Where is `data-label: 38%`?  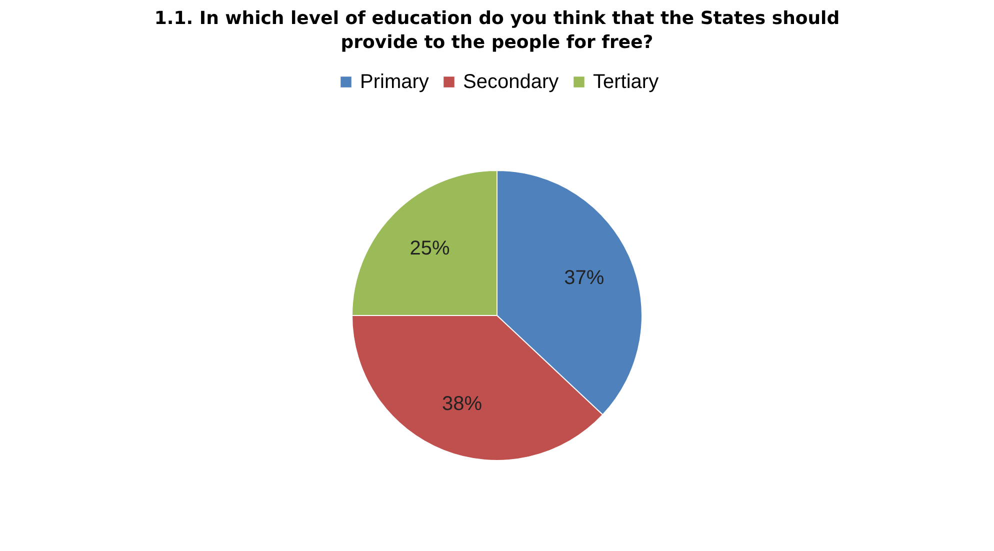
data-label: 38% is located at coordinates (462, 403).